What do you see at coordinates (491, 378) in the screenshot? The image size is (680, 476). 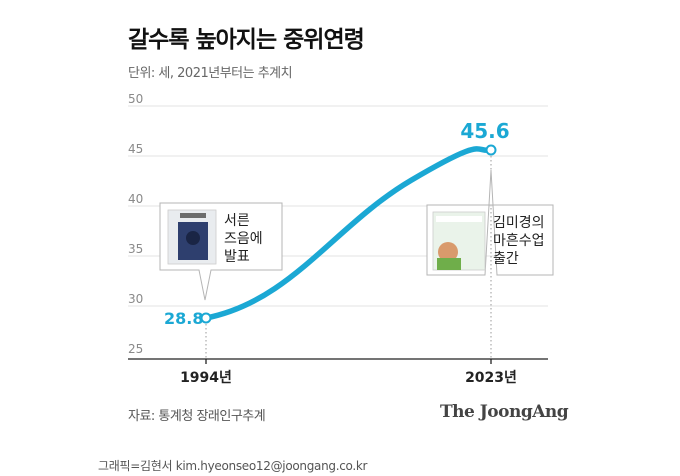 I see `x-tick-label: 2023년` at bounding box center [491, 378].